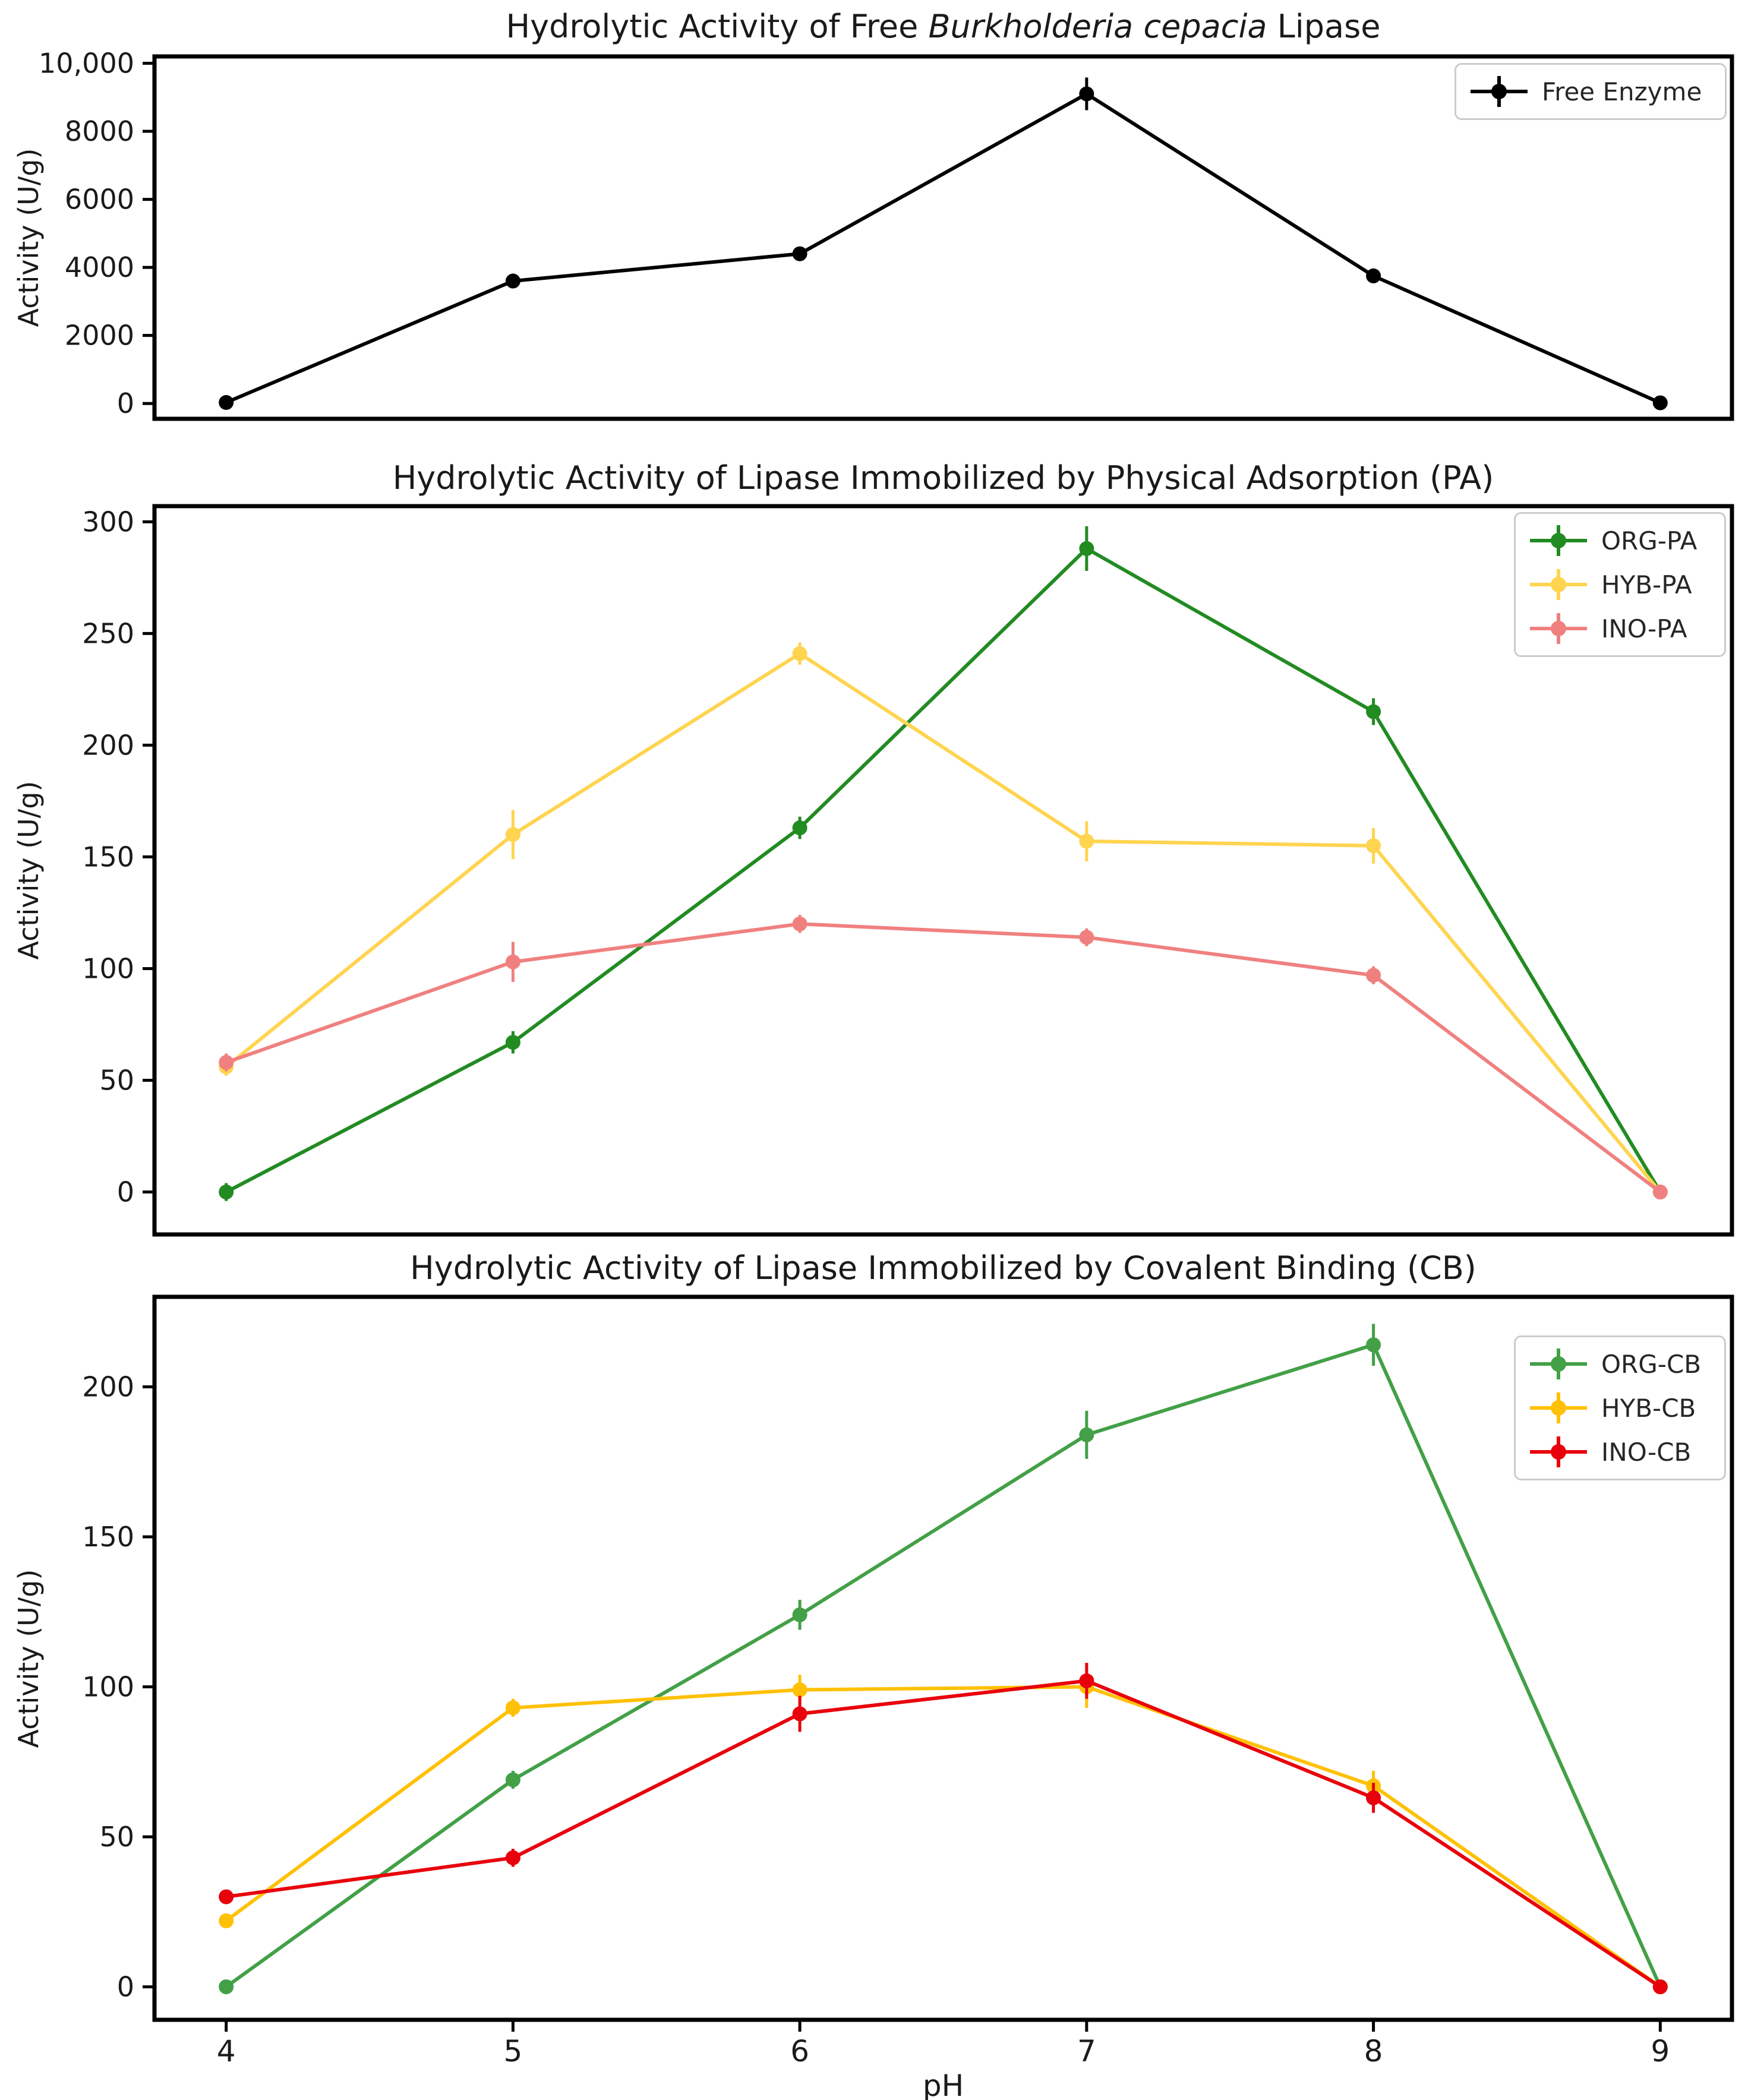 This screenshot has height=2100, width=1748. Describe the element at coordinates (108, 633) in the screenshot. I see `y-tick-label: 250` at that location.